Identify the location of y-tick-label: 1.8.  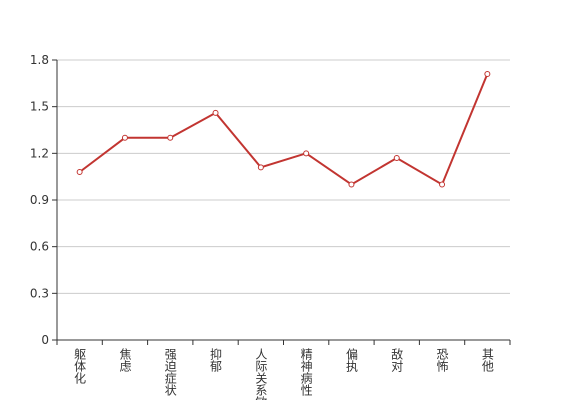
(39, 60).